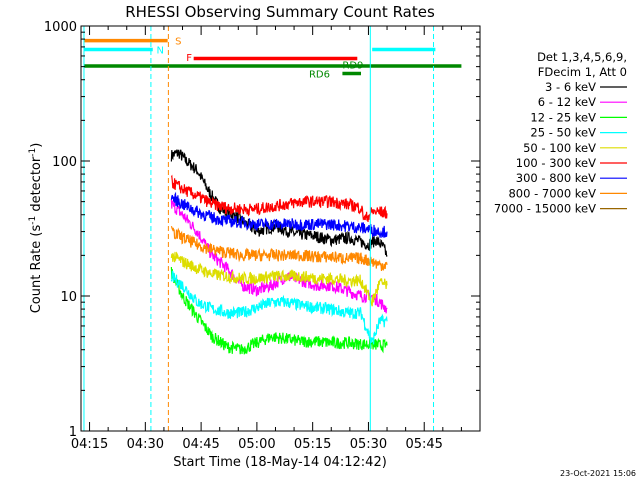  I want to click on legend-entry-label: 800 - 7000 keV, so click(552, 193).